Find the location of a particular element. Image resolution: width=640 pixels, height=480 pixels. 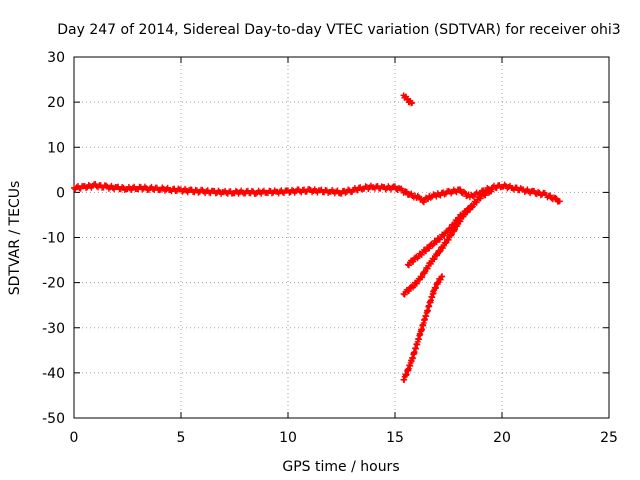

y-tick-label: 20 is located at coordinates (56, 103).